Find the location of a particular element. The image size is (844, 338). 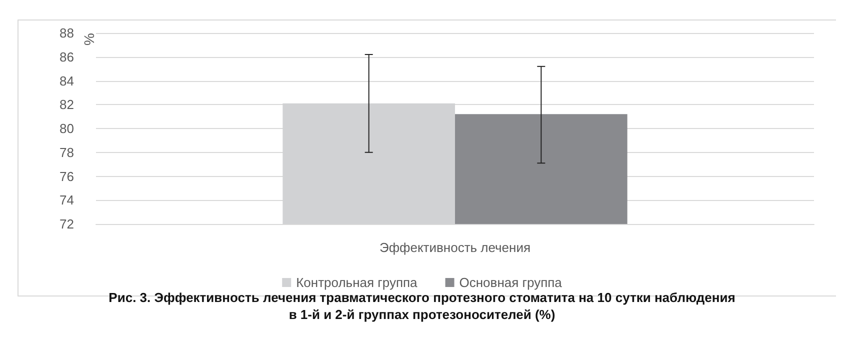

y-tick-label: 80 is located at coordinates (67, 128).